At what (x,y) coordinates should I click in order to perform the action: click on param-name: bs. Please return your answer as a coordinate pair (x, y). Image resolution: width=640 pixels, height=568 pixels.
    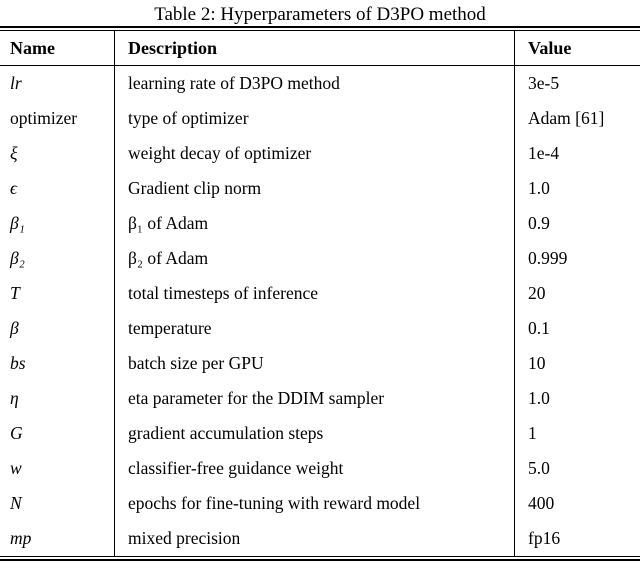
    Looking at the image, I should click on (18, 363).